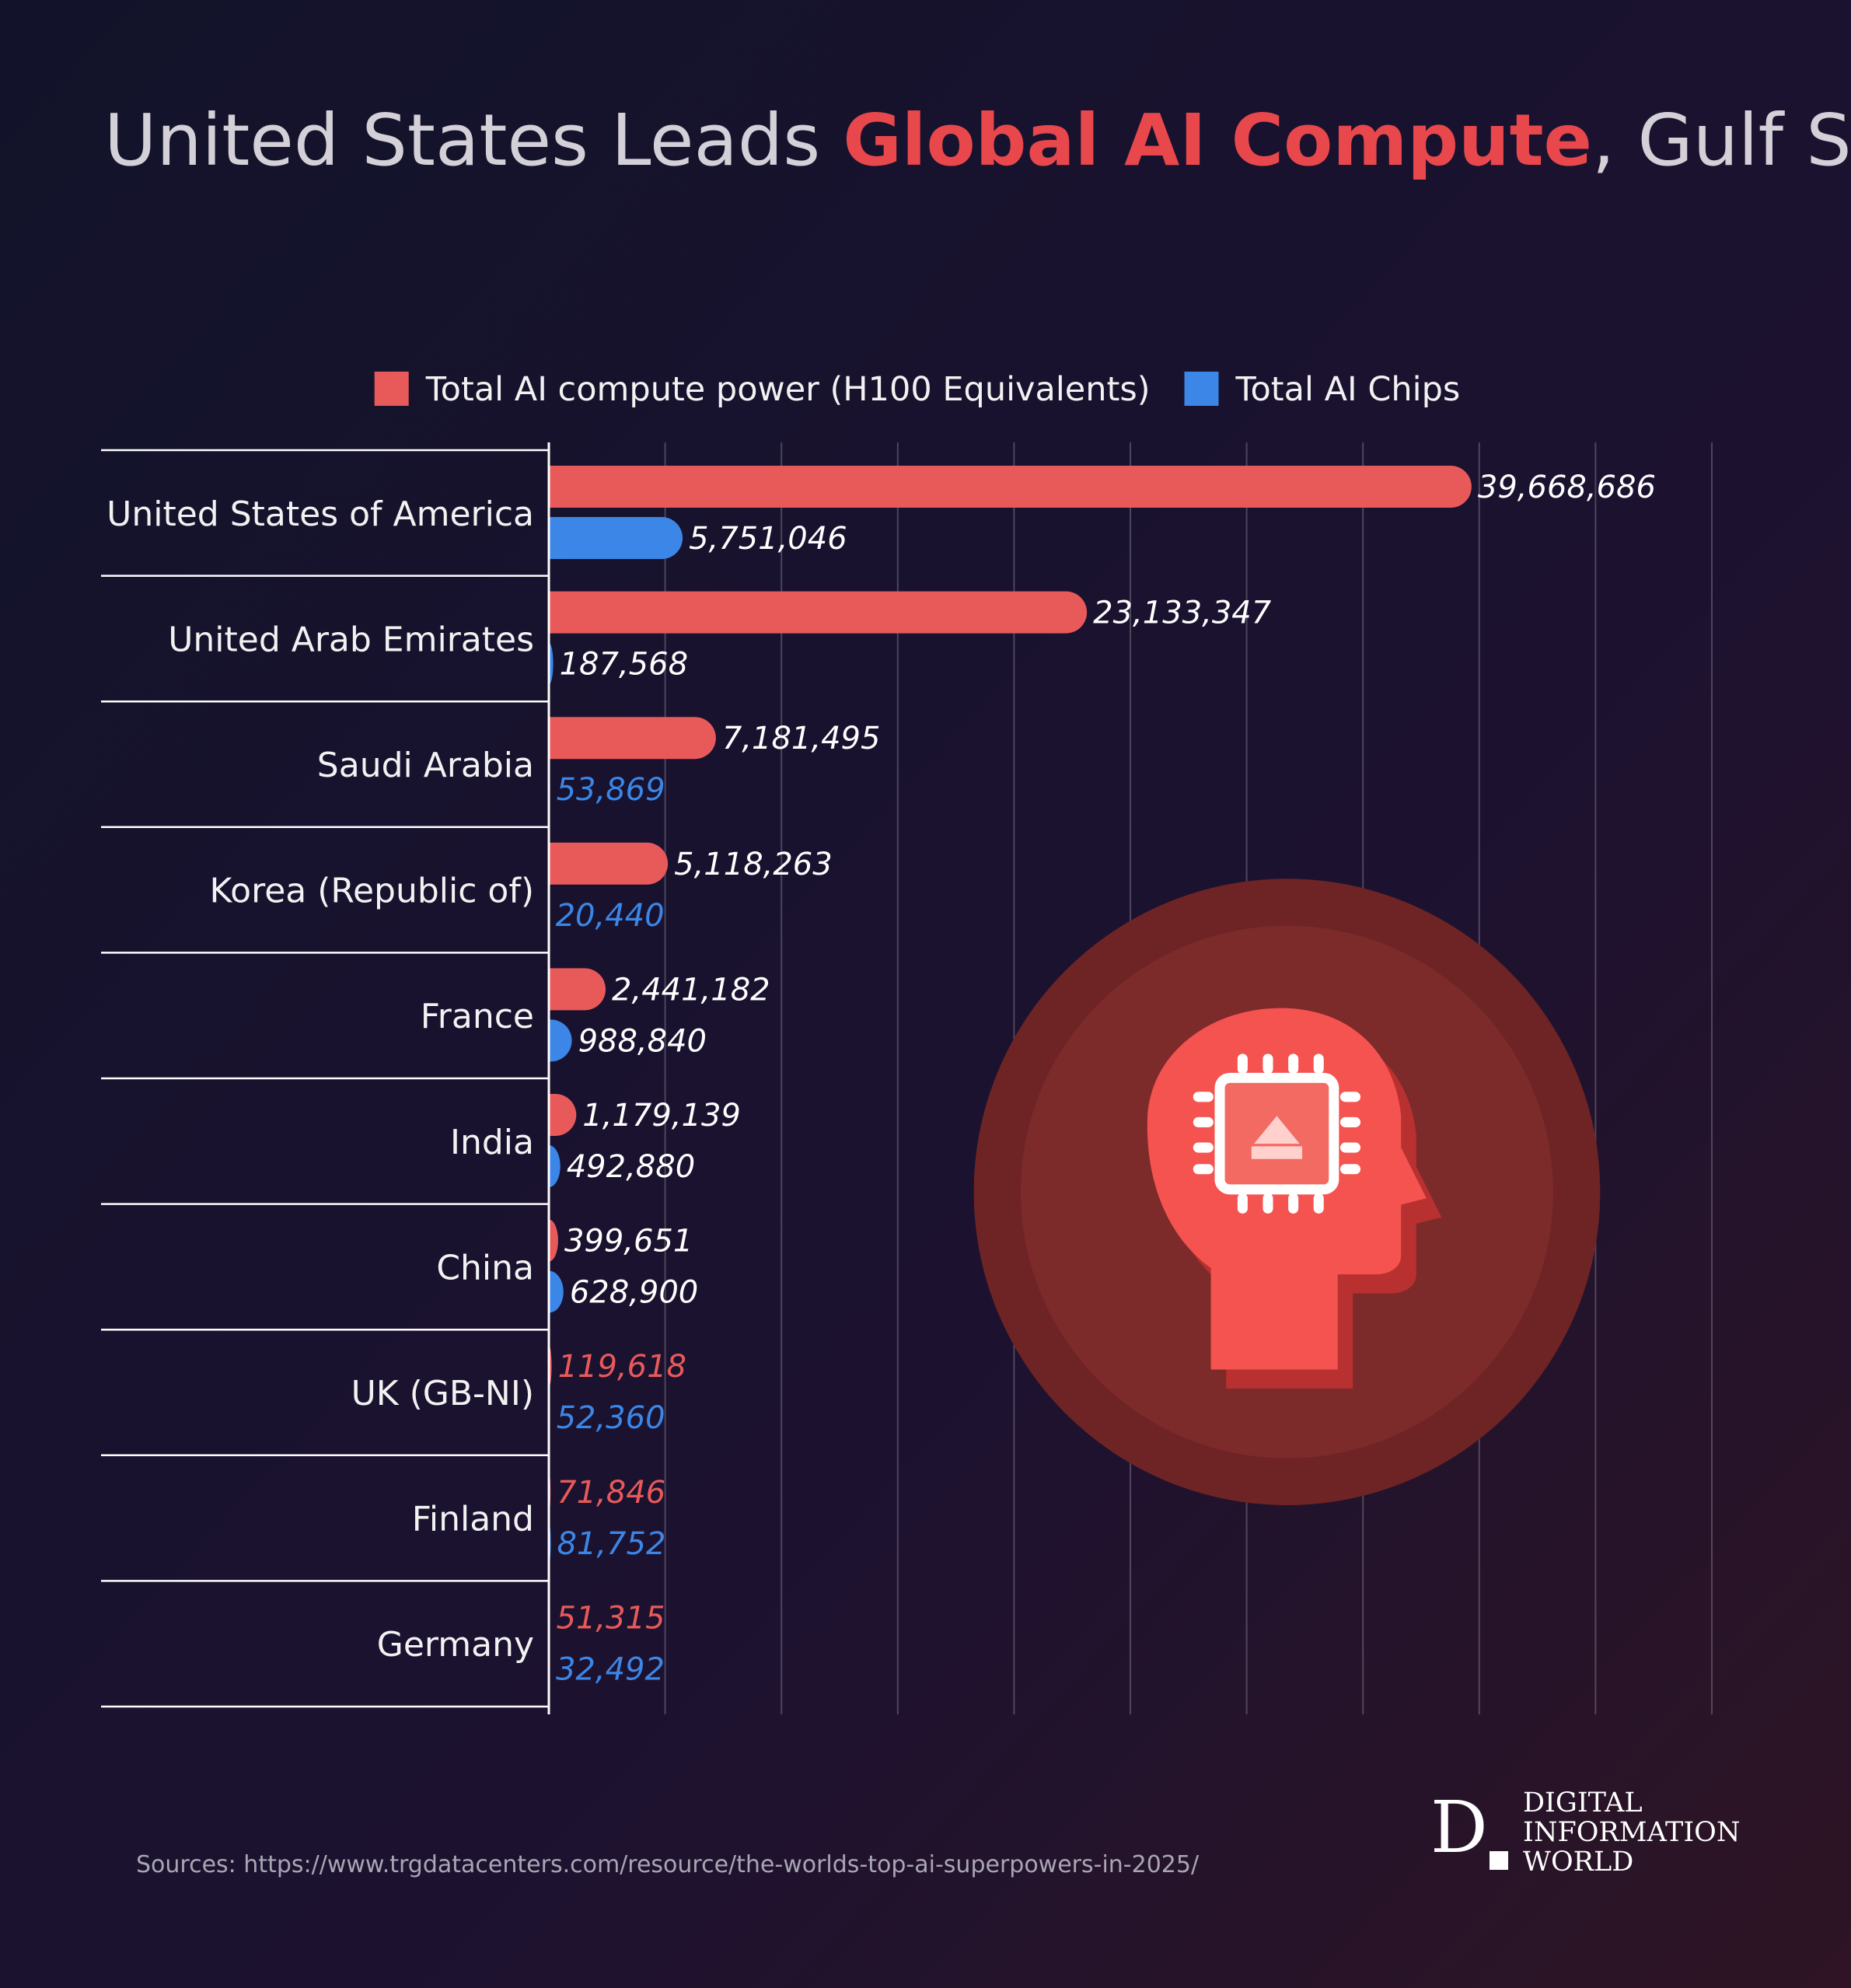  I want to click on value-label: 53,869, so click(611, 790).